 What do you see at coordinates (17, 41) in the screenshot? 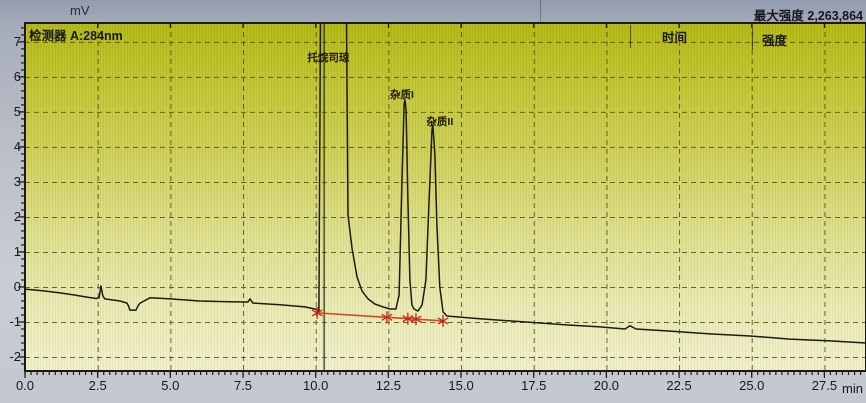
I see `y-tick-label: 7` at bounding box center [17, 41].